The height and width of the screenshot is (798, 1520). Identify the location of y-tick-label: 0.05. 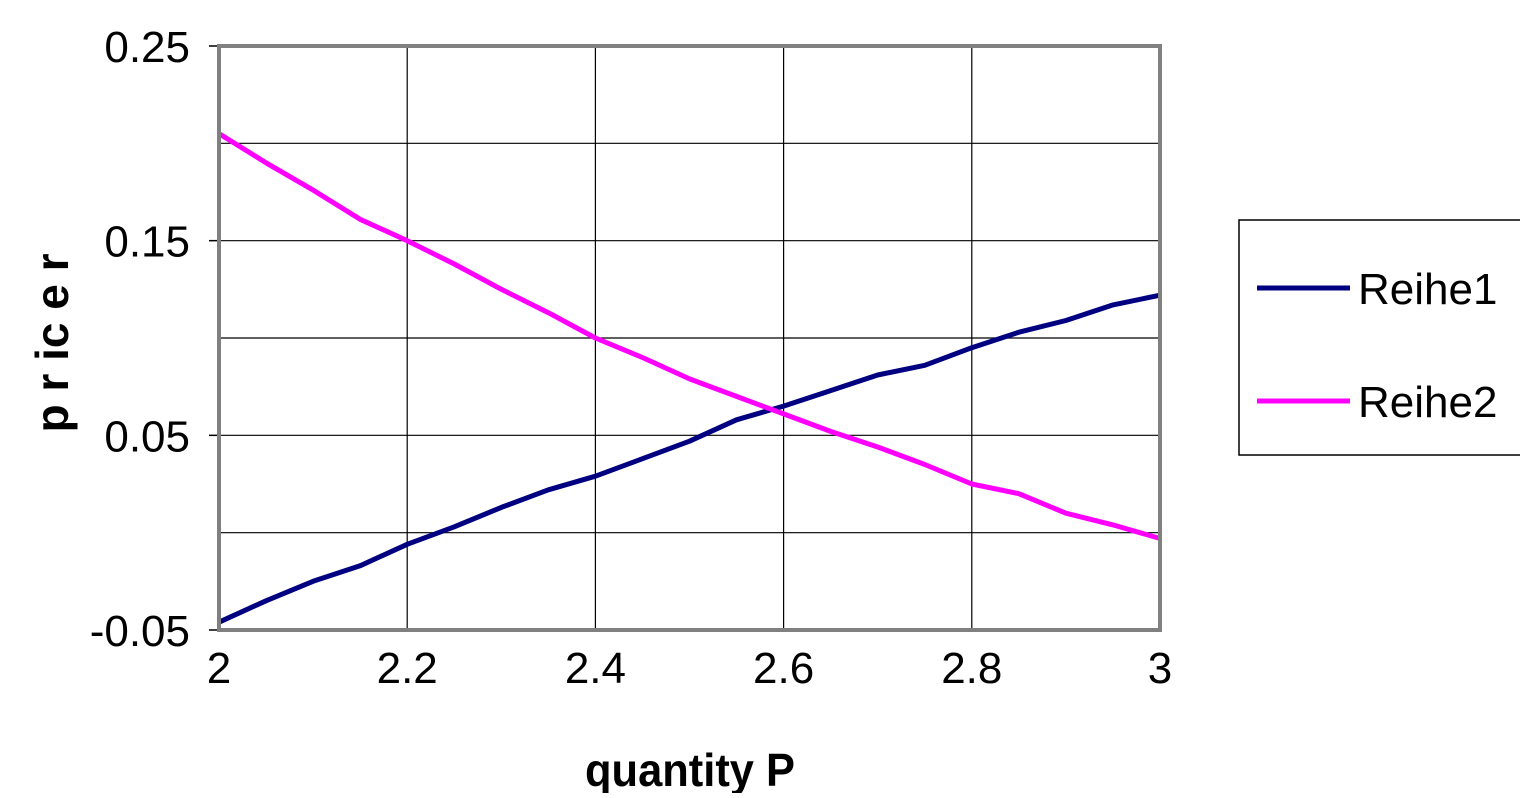
(147, 436).